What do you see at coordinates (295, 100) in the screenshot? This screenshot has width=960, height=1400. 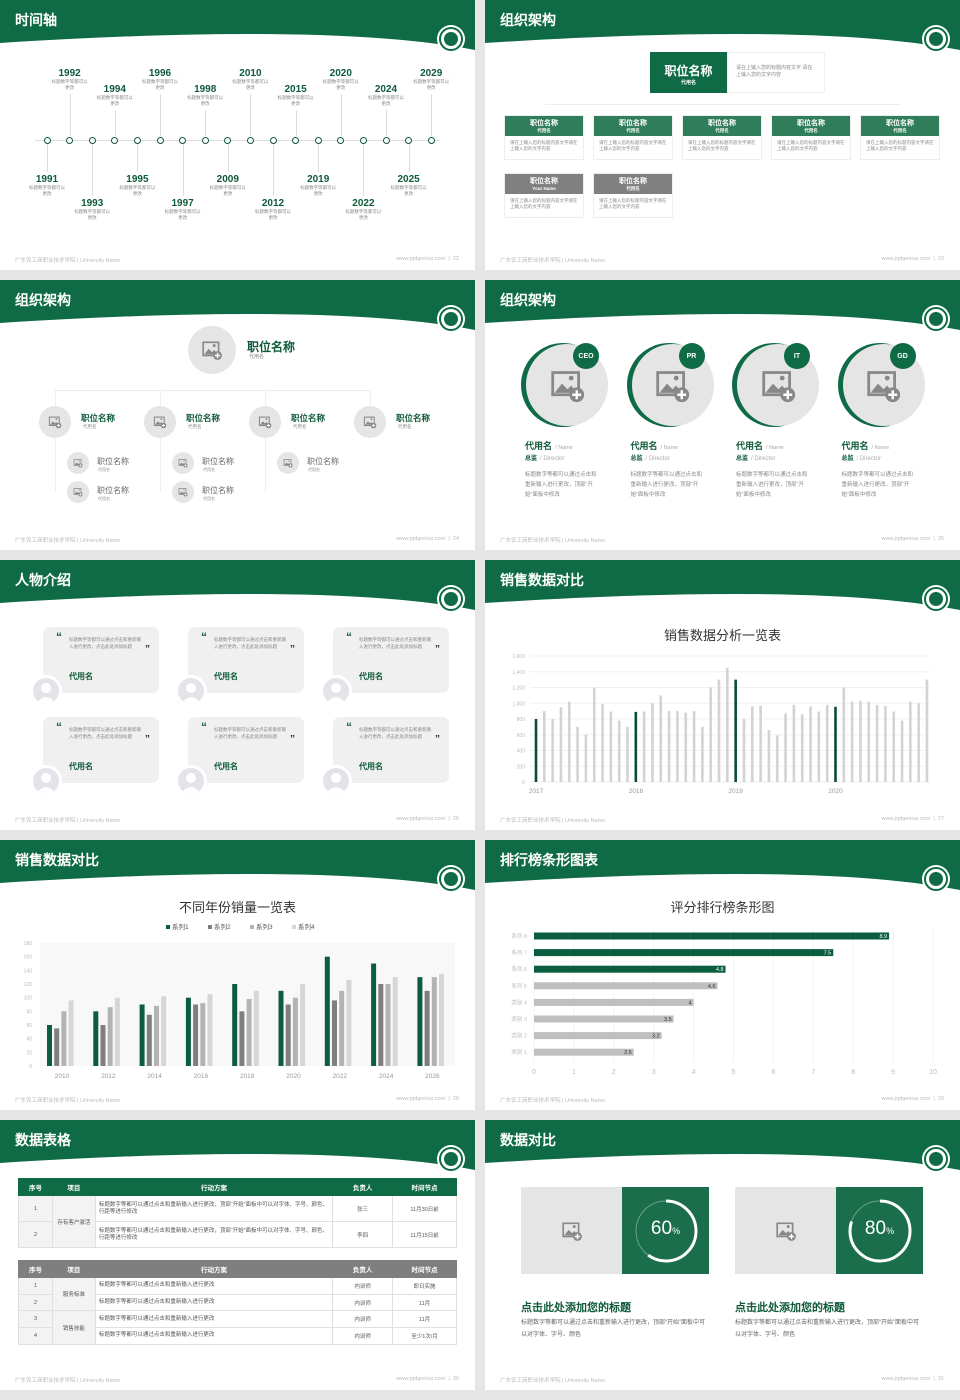 I see `event-desc: 标题数字等都可以更改` at bounding box center [295, 100].